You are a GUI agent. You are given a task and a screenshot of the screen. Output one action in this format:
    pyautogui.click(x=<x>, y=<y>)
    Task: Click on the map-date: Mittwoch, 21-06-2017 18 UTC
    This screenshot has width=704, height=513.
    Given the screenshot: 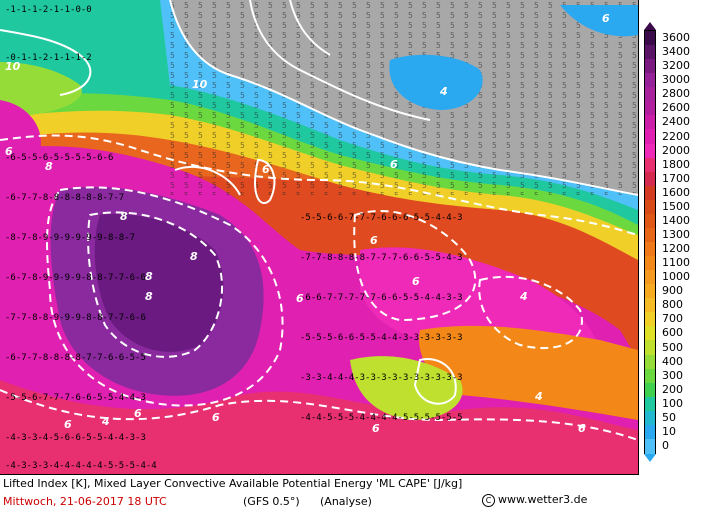 What is the action you would take?
    pyautogui.click(x=85, y=501)
    